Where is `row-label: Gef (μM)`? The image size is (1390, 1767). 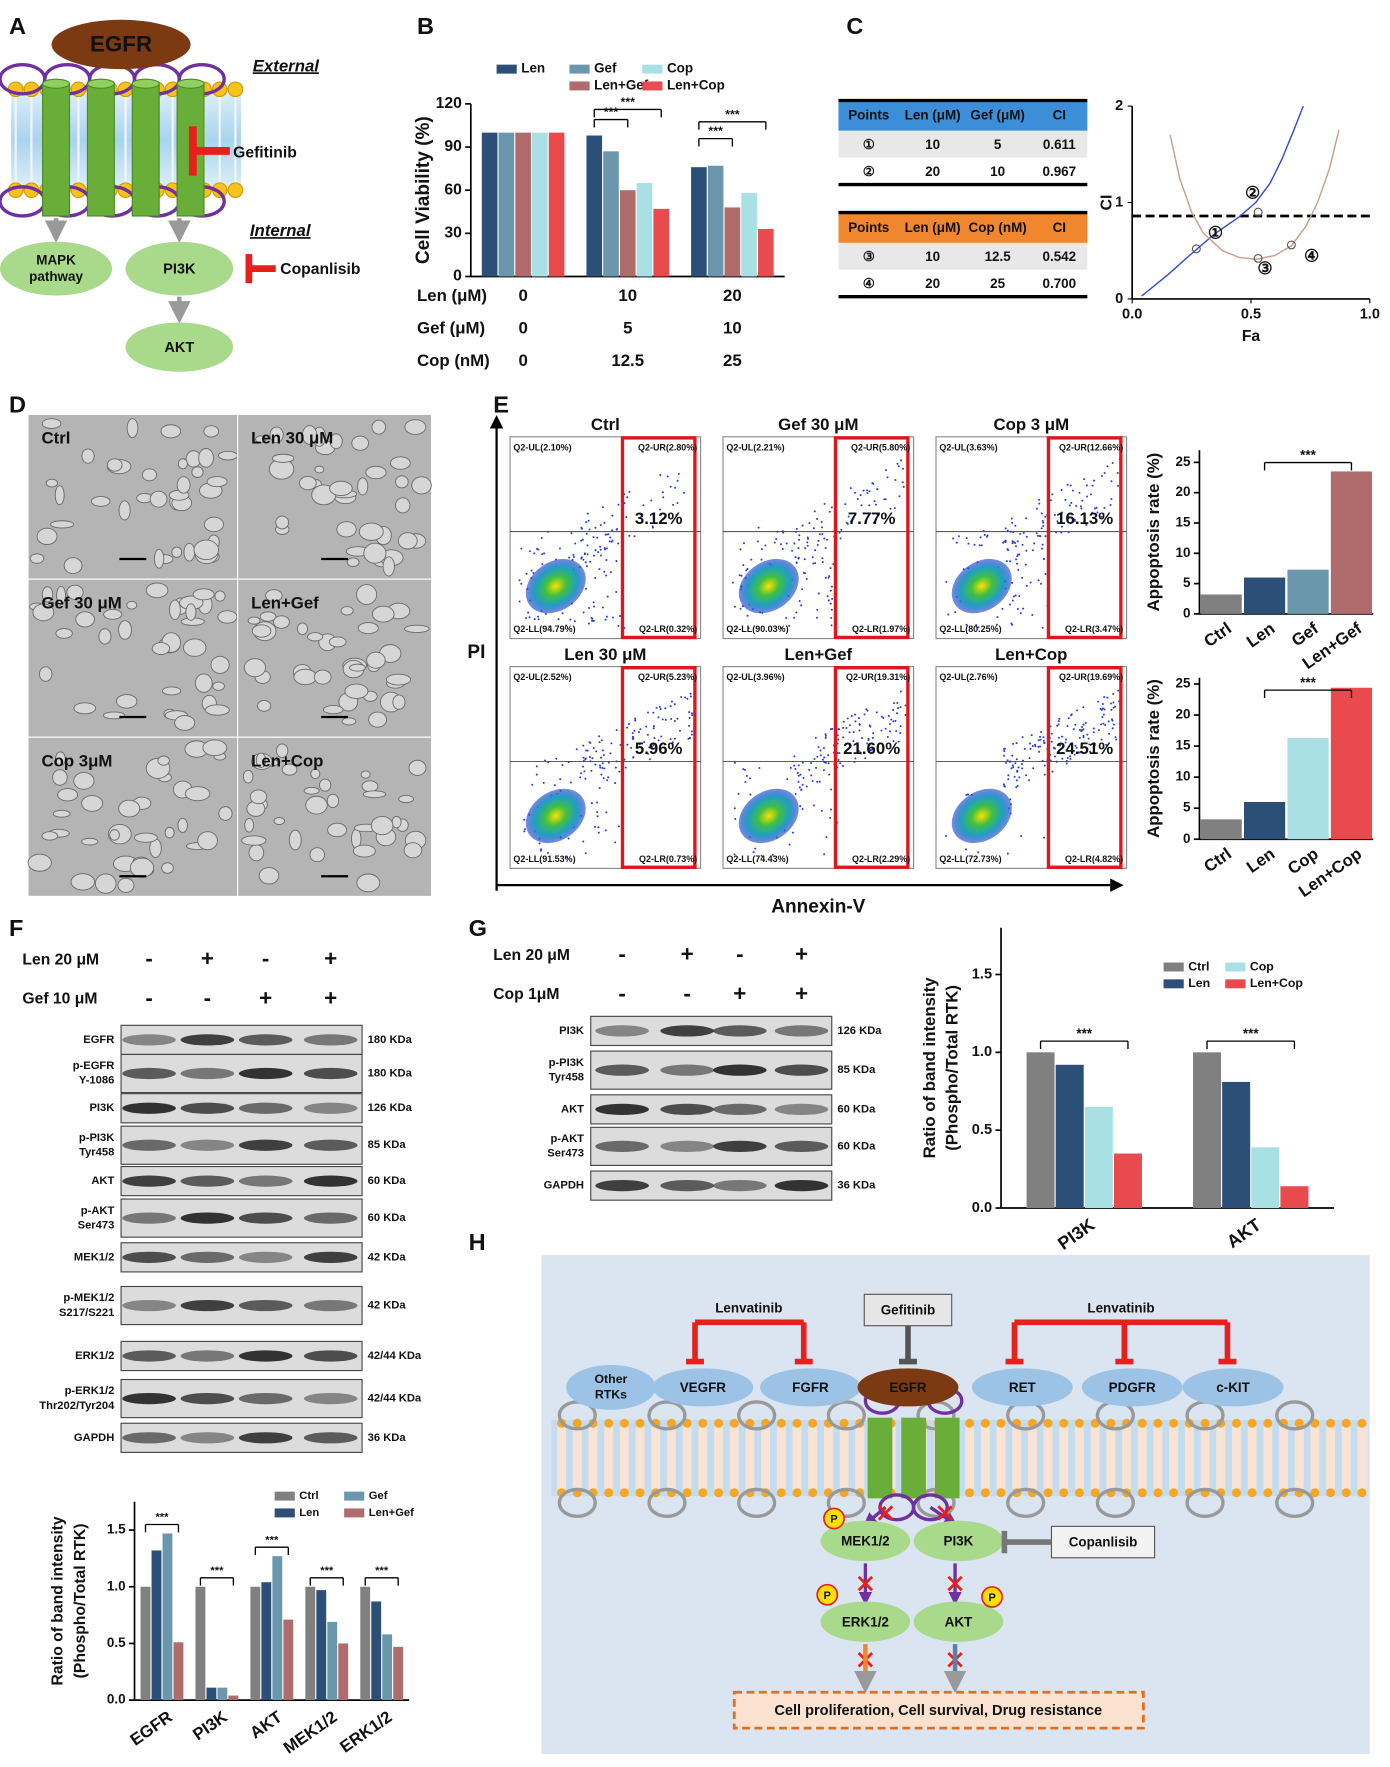 row-label: Gef (μM) is located at coordinates (451, 328).